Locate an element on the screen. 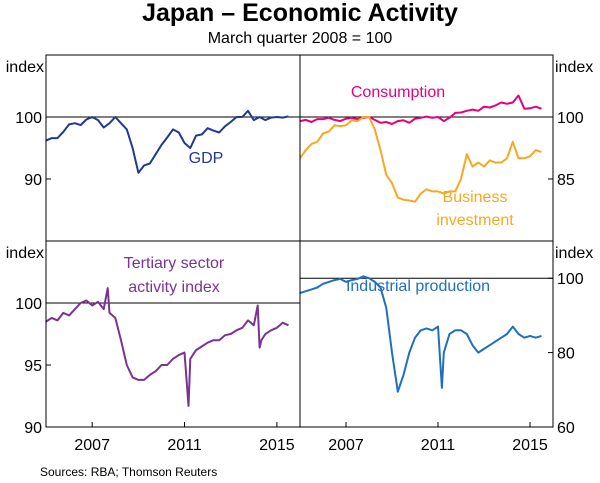  series-label: investment is located at coordinates (475, 220).